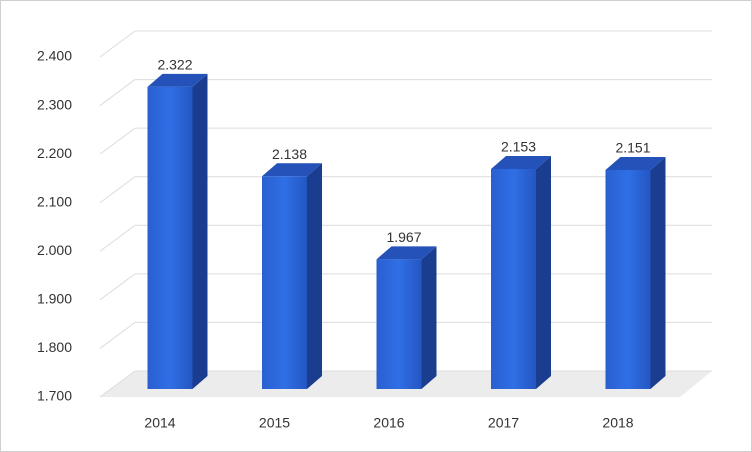  Describe the element at coordinates (403, 237) in the screenshot. I see `data-label: 1.967` at that location.